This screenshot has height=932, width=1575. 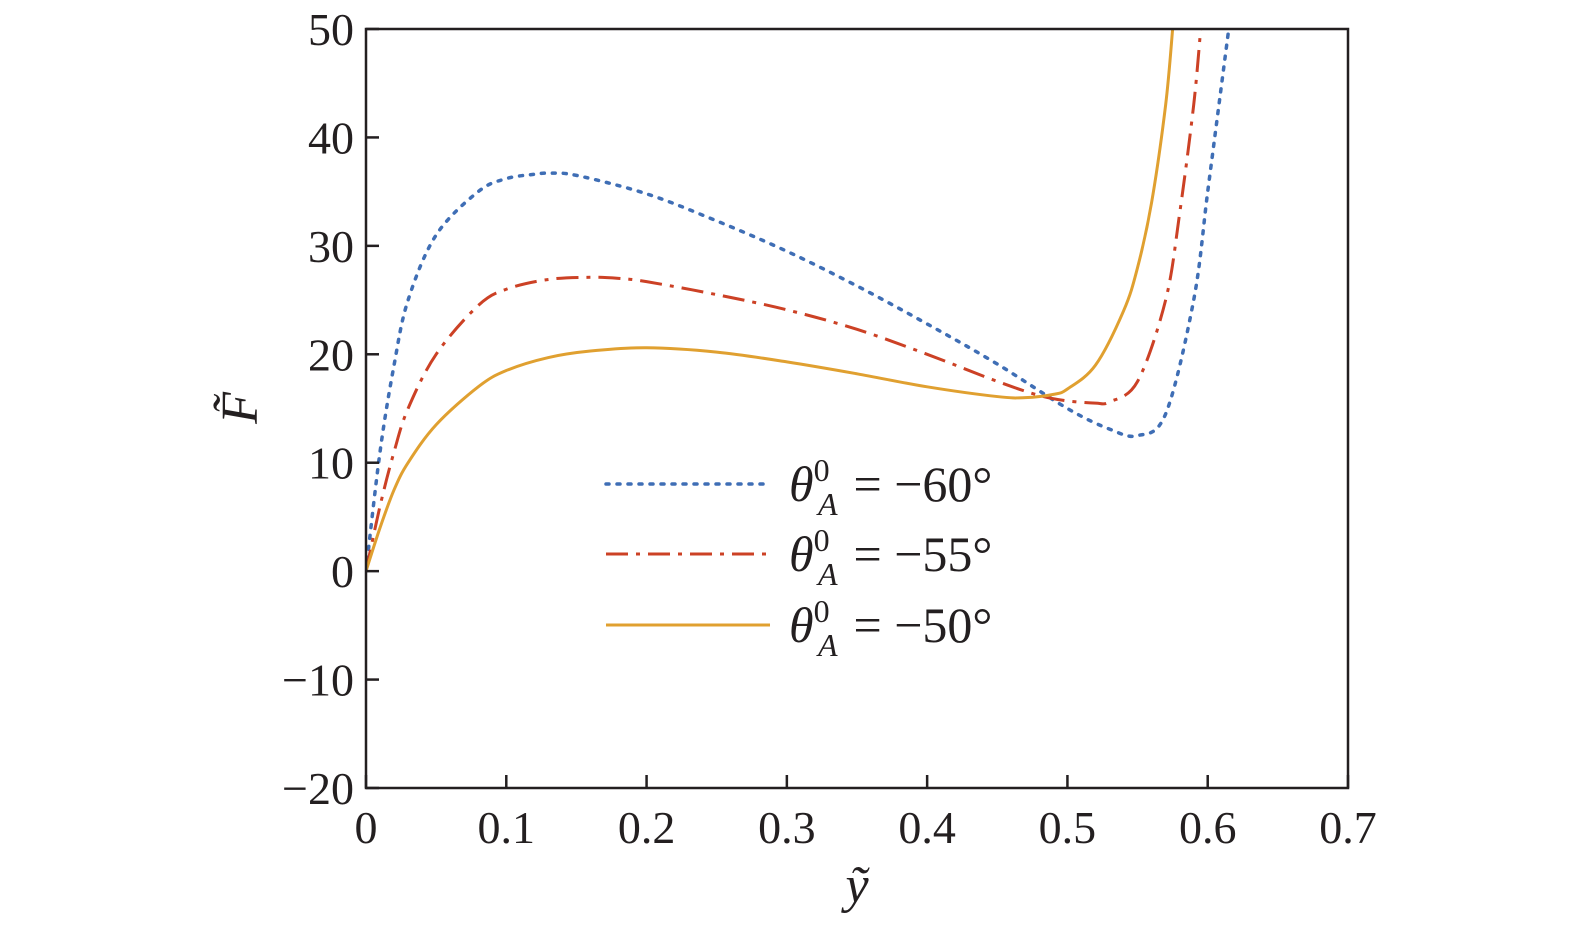 What do you see at coordinates (1208, 827) in the screenshot?
I see `x-tick-label: 0.6` at bounding box center [1208, 827].